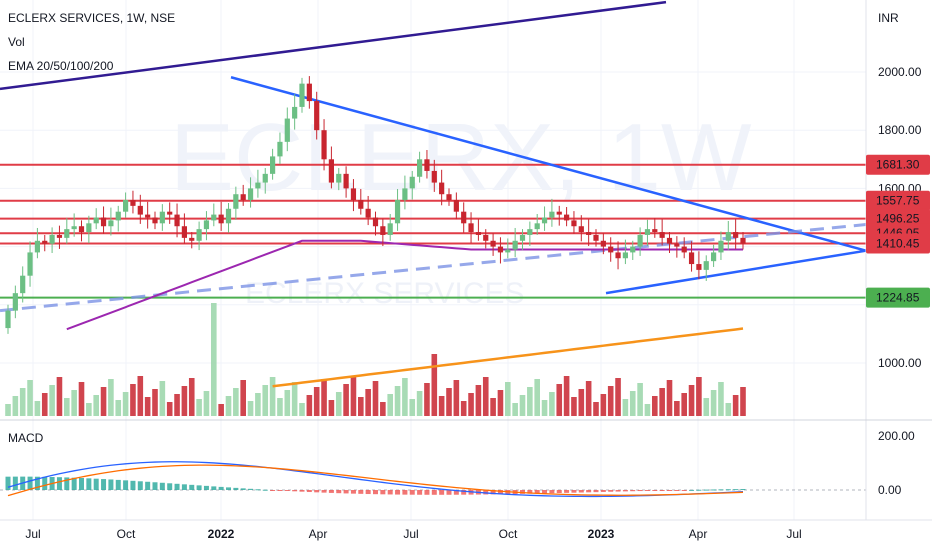 The image size is (932, 550). What do you see at coordinates (736, 272) in the screenshot?
I see `ascending-trendline` at bounding box center [736, 272].